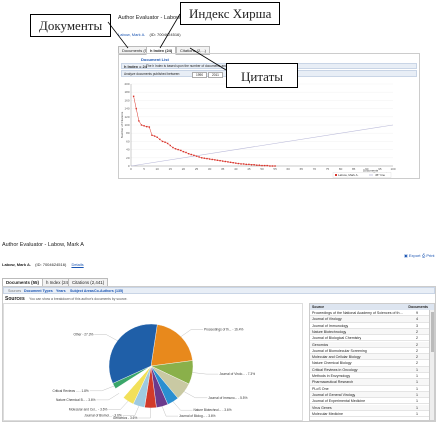  I want to click on bottom-author-id: (ID: 7004624516), so click(51, 264).